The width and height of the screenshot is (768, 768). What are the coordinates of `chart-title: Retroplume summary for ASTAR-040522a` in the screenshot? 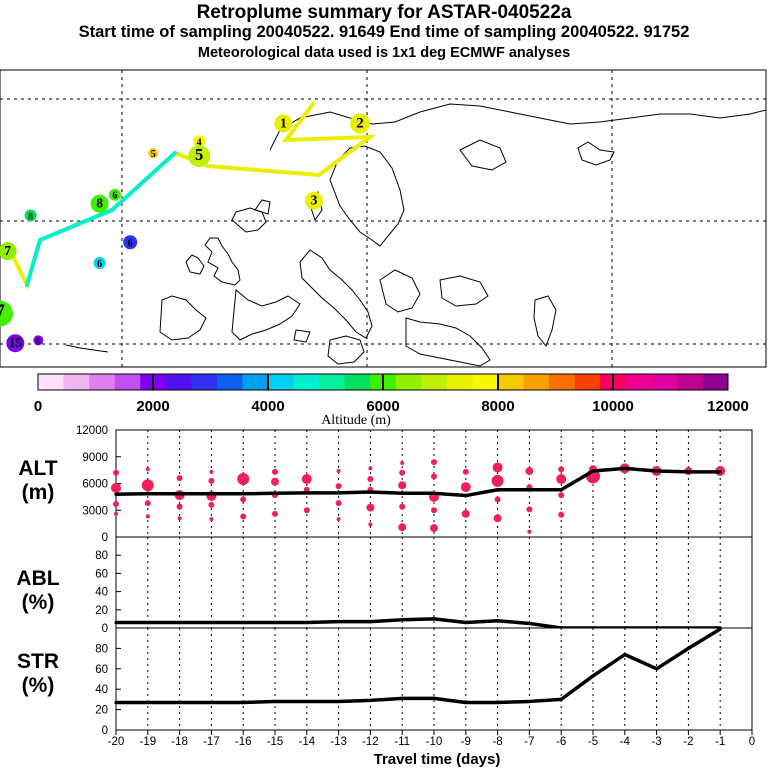 It's located at (384, 12).